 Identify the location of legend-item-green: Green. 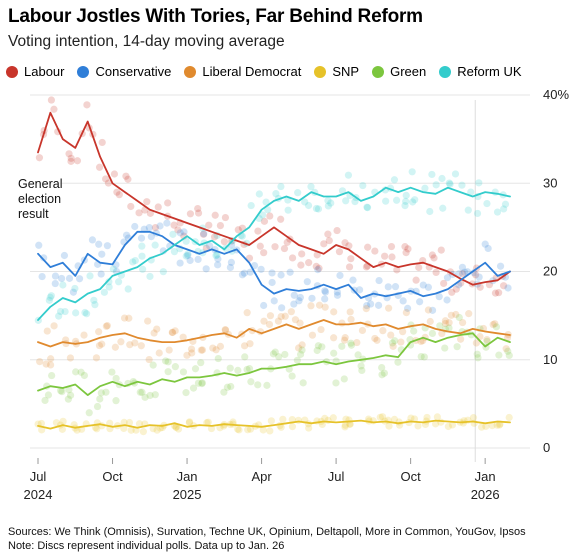
(399, 71).